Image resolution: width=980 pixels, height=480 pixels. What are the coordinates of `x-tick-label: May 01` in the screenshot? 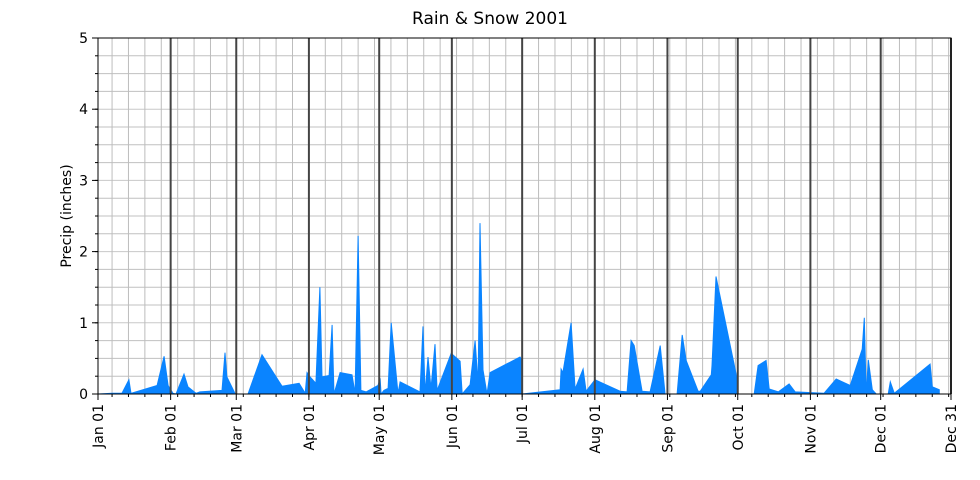 It's located at (380, 429).